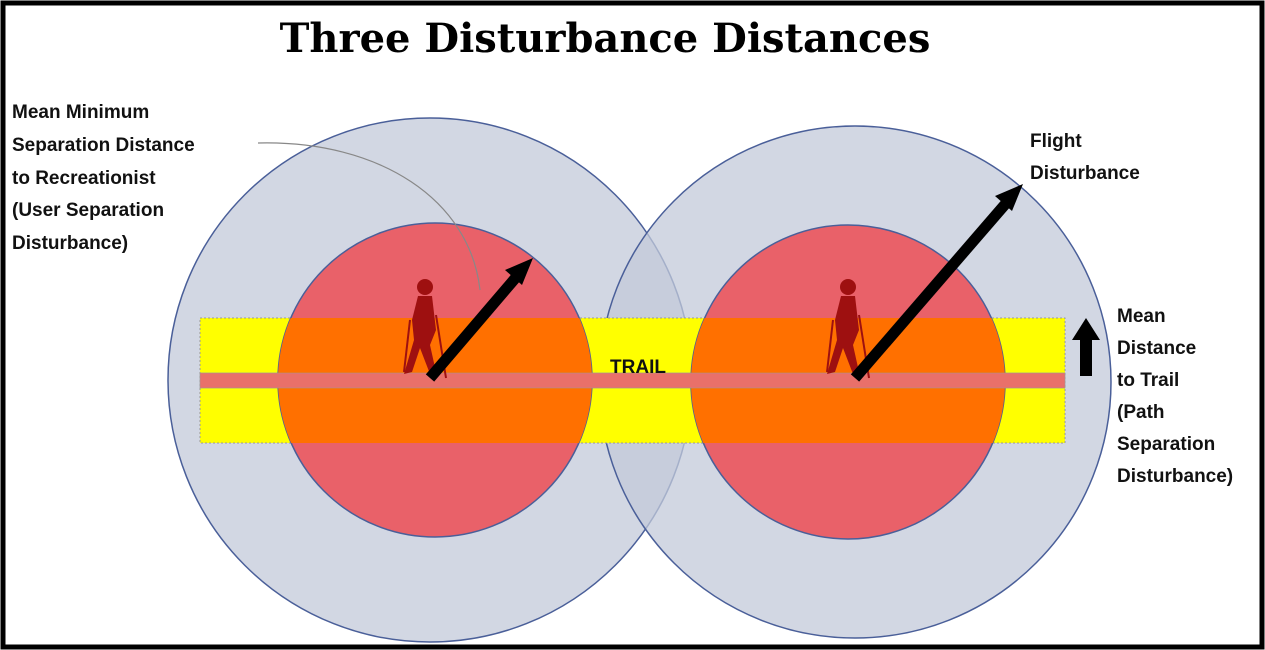 Image resolution: width=1265 pixels, height=650 pixels. Describe the element at coordinates (638, 367) in the screenshot. I see `trail-label: TRAIL` at that location.